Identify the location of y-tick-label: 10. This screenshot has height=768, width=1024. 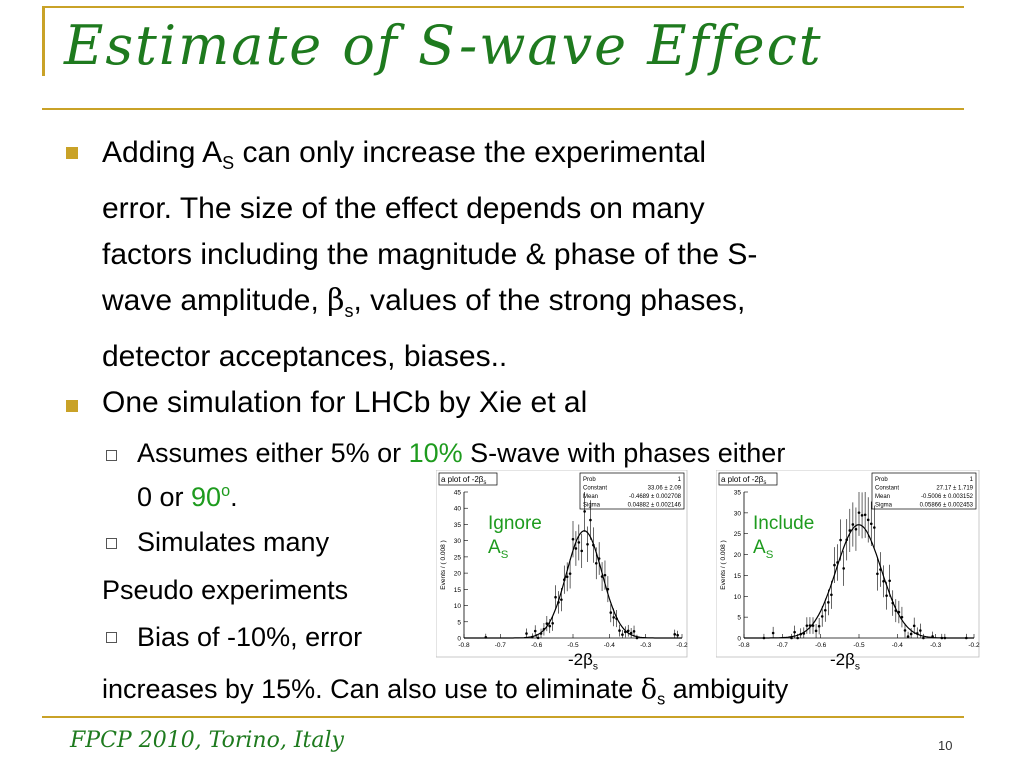
(458, 606).